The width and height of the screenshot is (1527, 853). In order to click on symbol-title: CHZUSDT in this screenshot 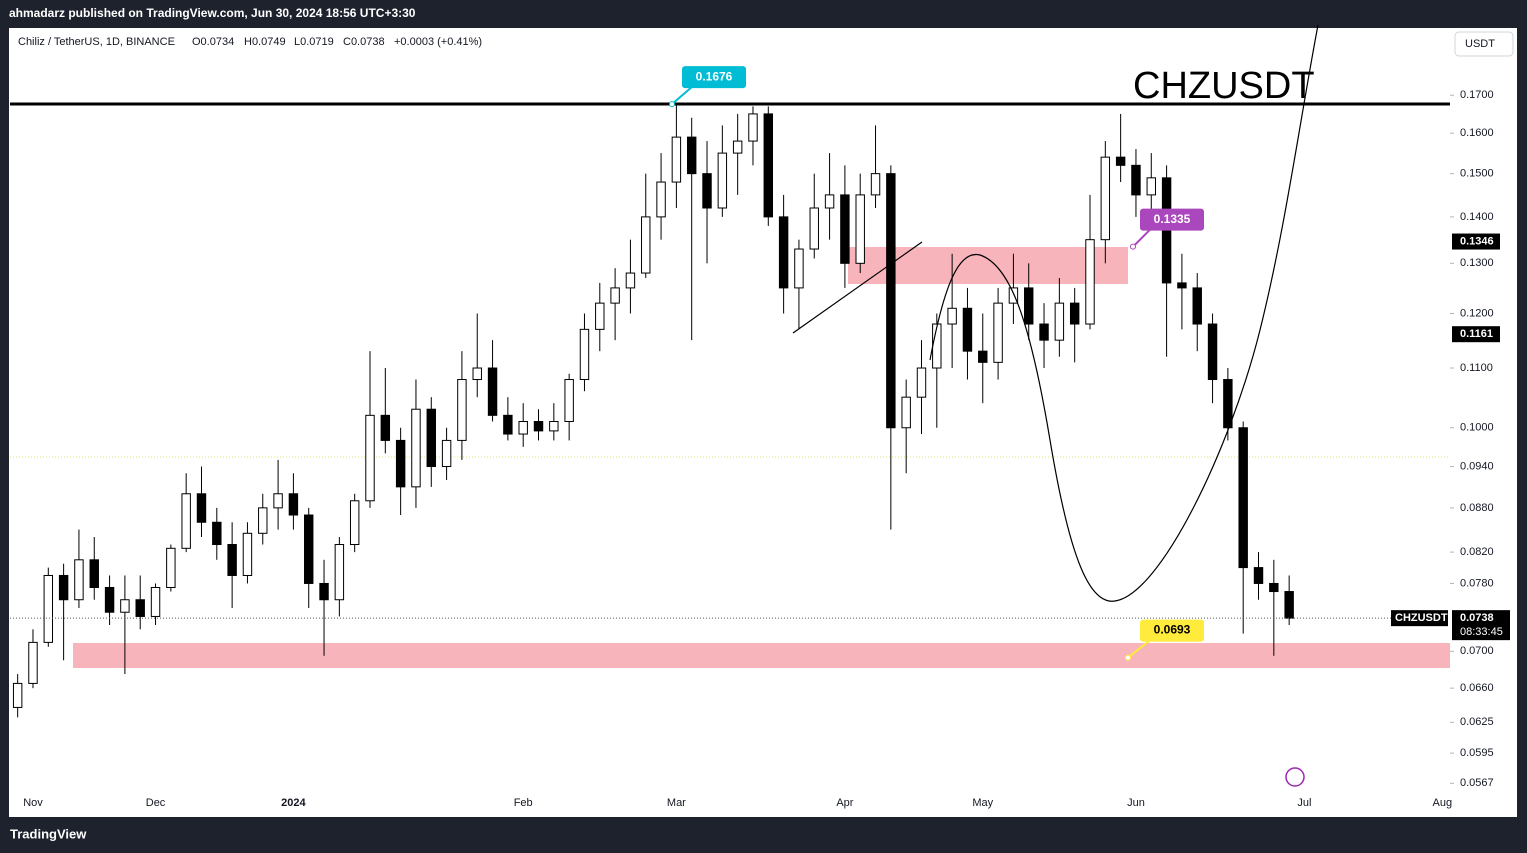, I will do `click(1224, 86)`.